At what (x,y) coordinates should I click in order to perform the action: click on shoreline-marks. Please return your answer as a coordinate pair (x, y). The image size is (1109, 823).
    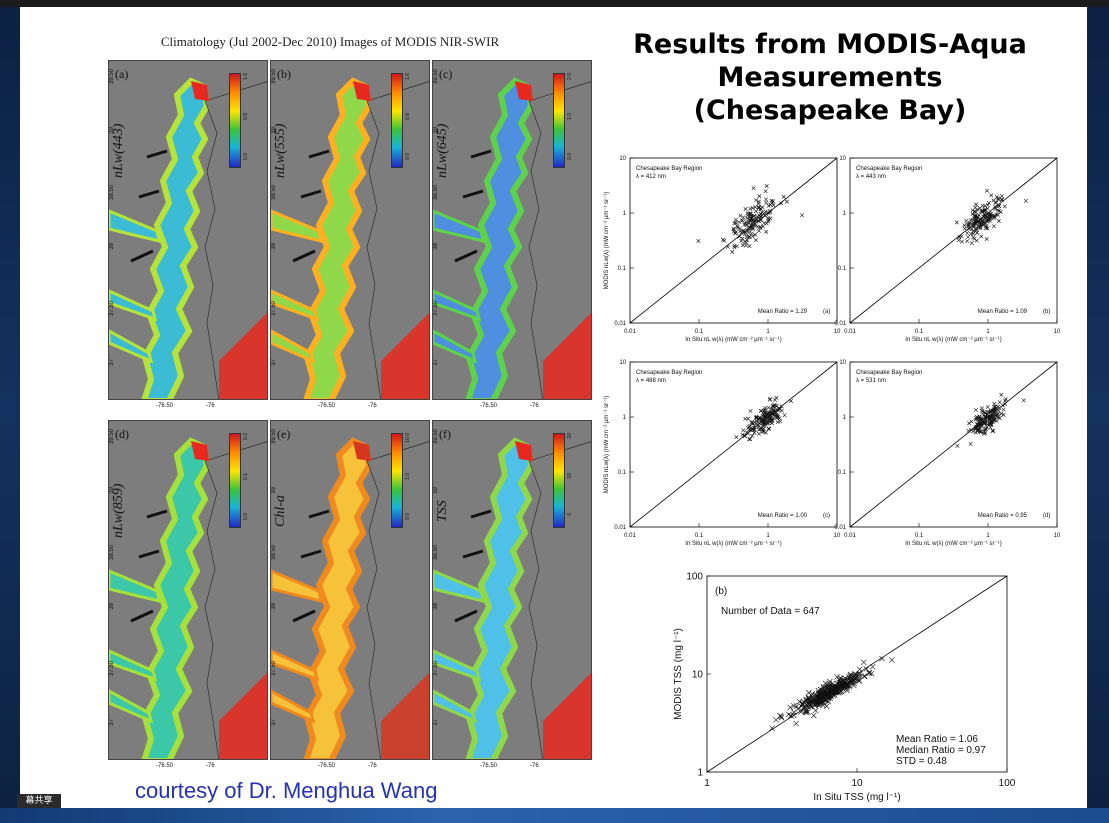
    Looking at the image, I should click on (473, 206).